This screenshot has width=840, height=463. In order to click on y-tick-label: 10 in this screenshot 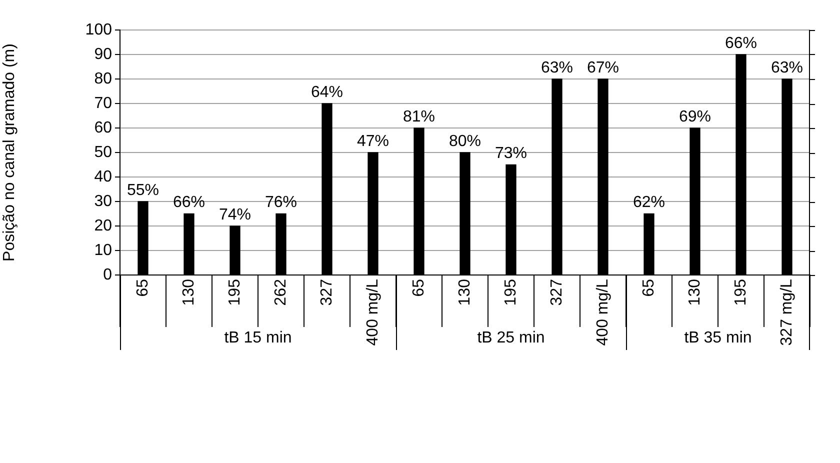, I will do `click(103, 250)`.